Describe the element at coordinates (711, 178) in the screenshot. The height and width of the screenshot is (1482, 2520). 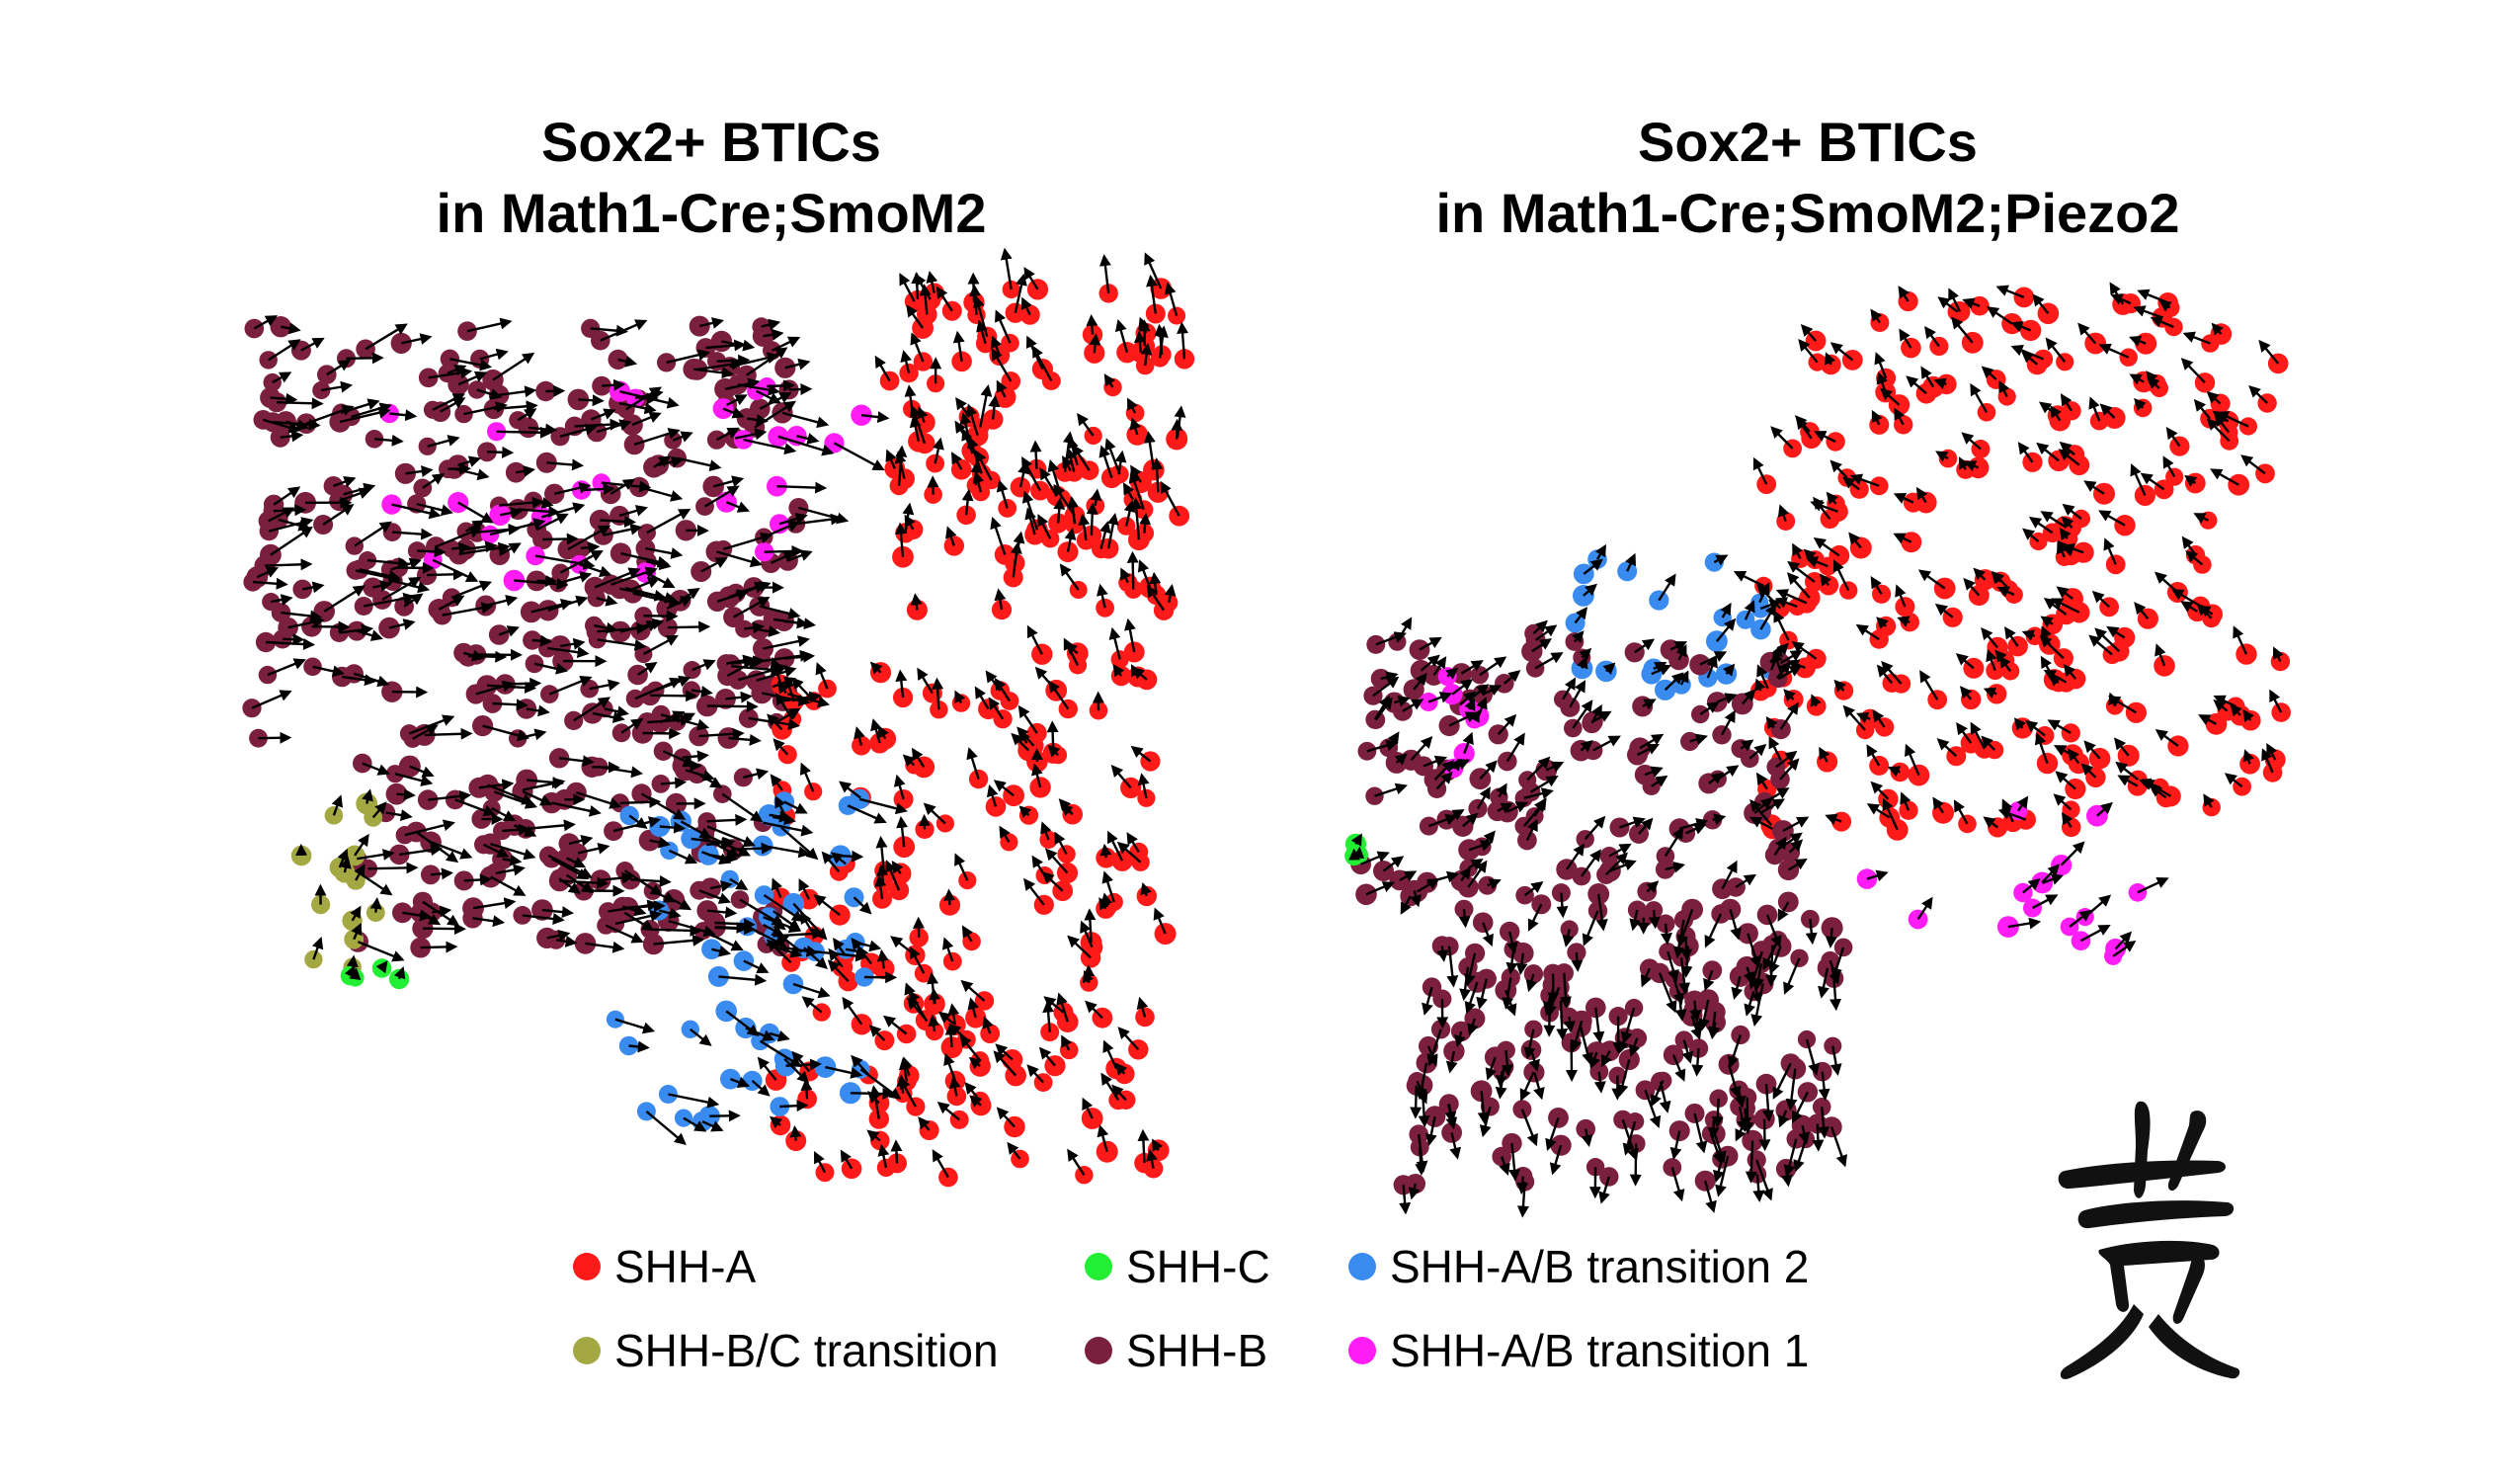
I see `panel-title-left: Sox2+ BTICs in Math1-Cre;SmoM2` at that location.